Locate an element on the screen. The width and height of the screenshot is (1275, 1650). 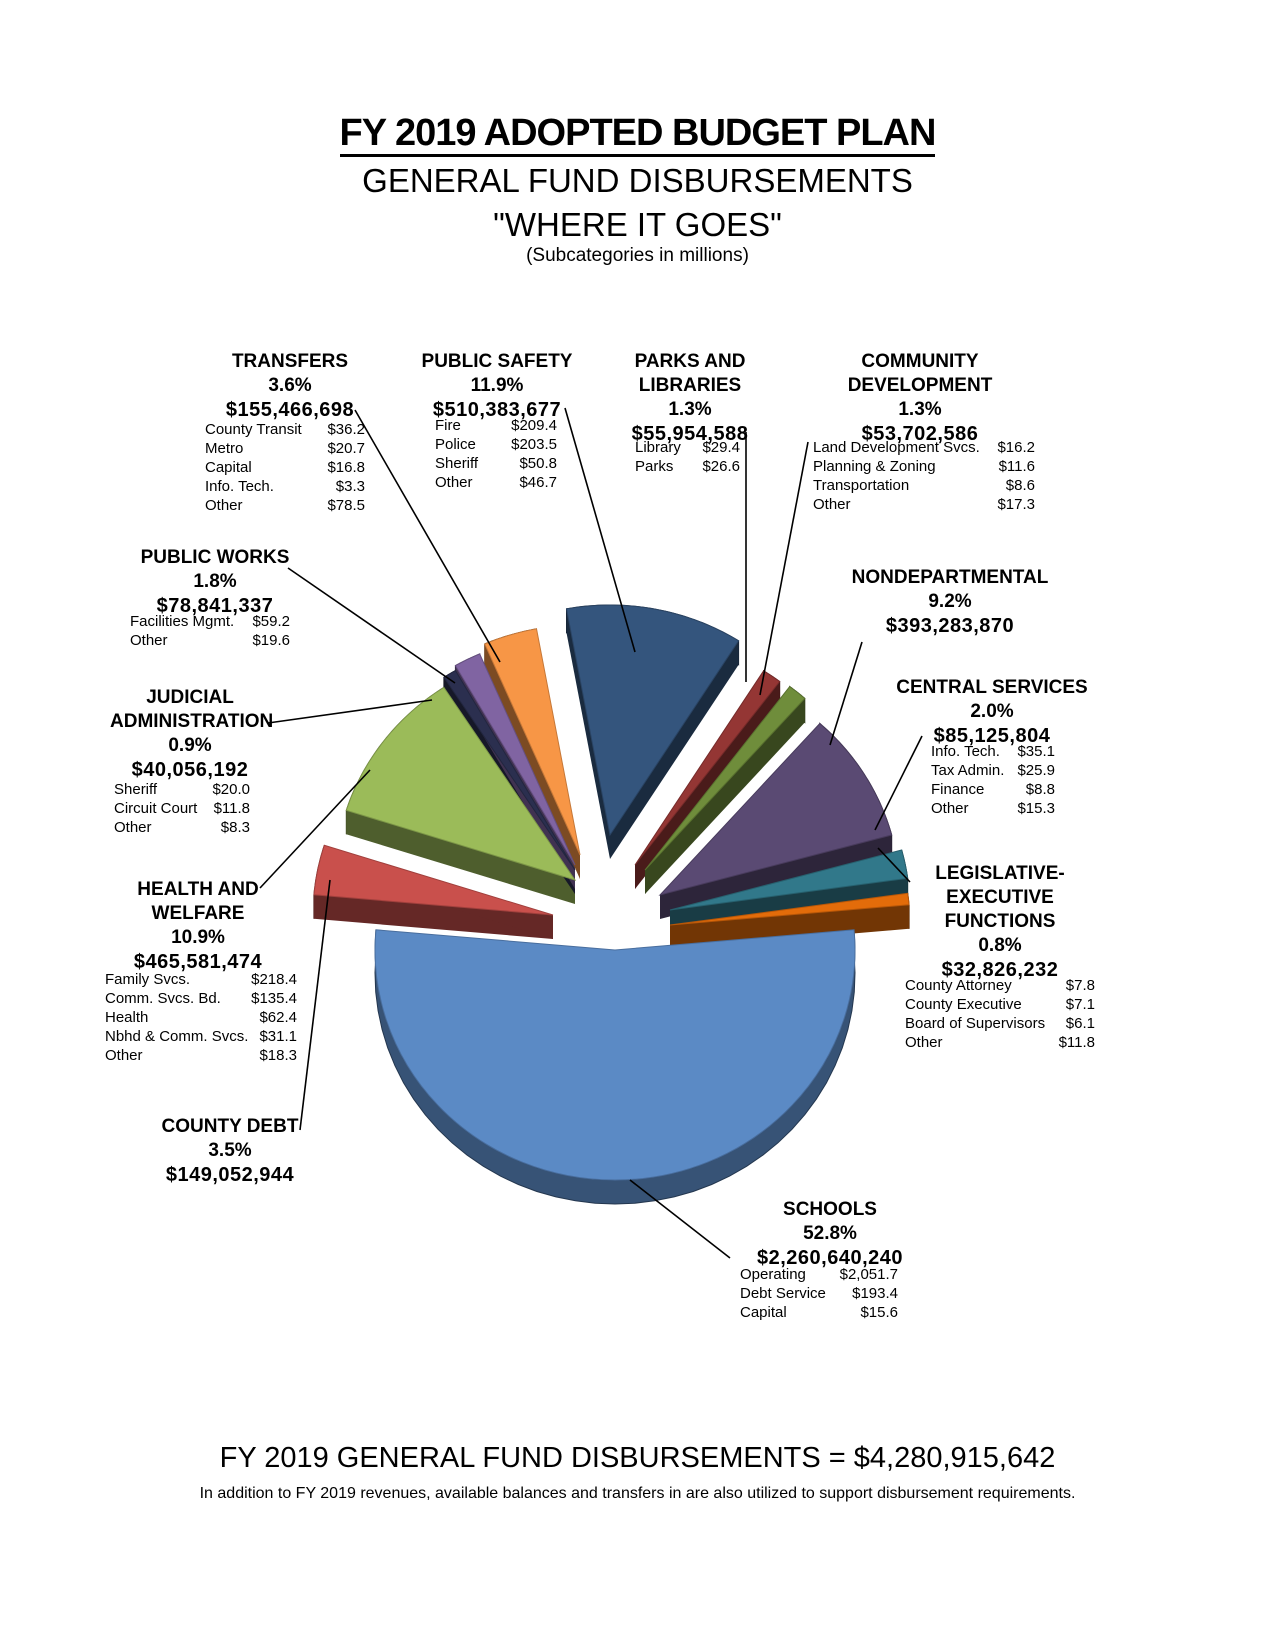
slice-amount: $149,052,944 is located at coordinates (230, 1175).